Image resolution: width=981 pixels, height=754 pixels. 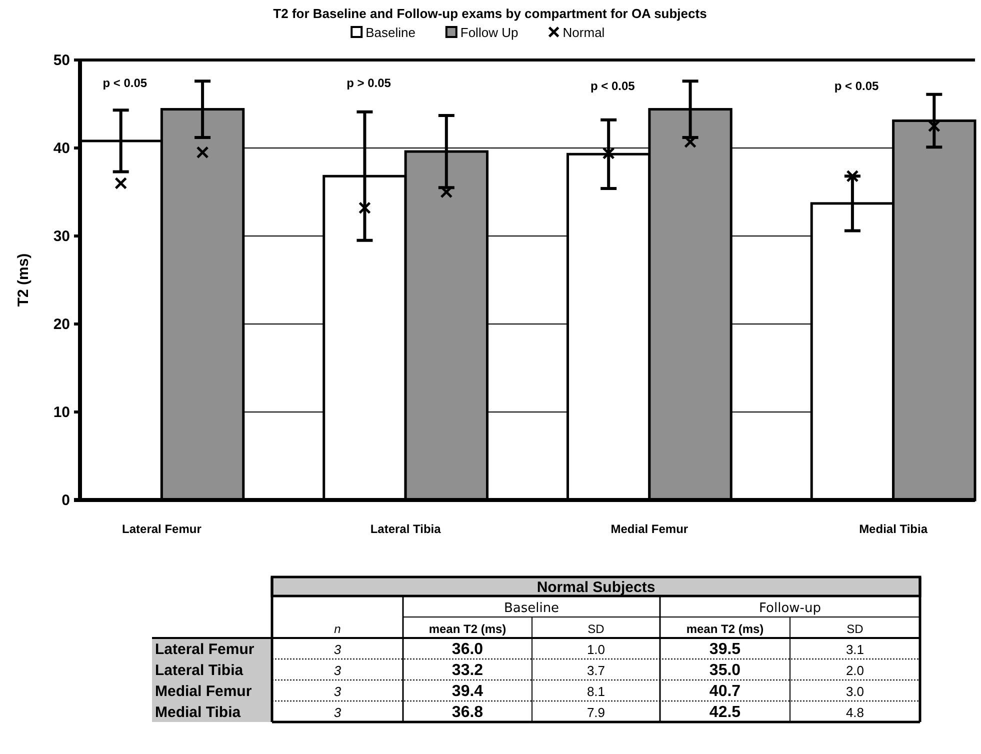 What do you see at coordinates (391, 32) in the screenshot?
I see `legend-label: Baseline` at bounding box center [391, 32].